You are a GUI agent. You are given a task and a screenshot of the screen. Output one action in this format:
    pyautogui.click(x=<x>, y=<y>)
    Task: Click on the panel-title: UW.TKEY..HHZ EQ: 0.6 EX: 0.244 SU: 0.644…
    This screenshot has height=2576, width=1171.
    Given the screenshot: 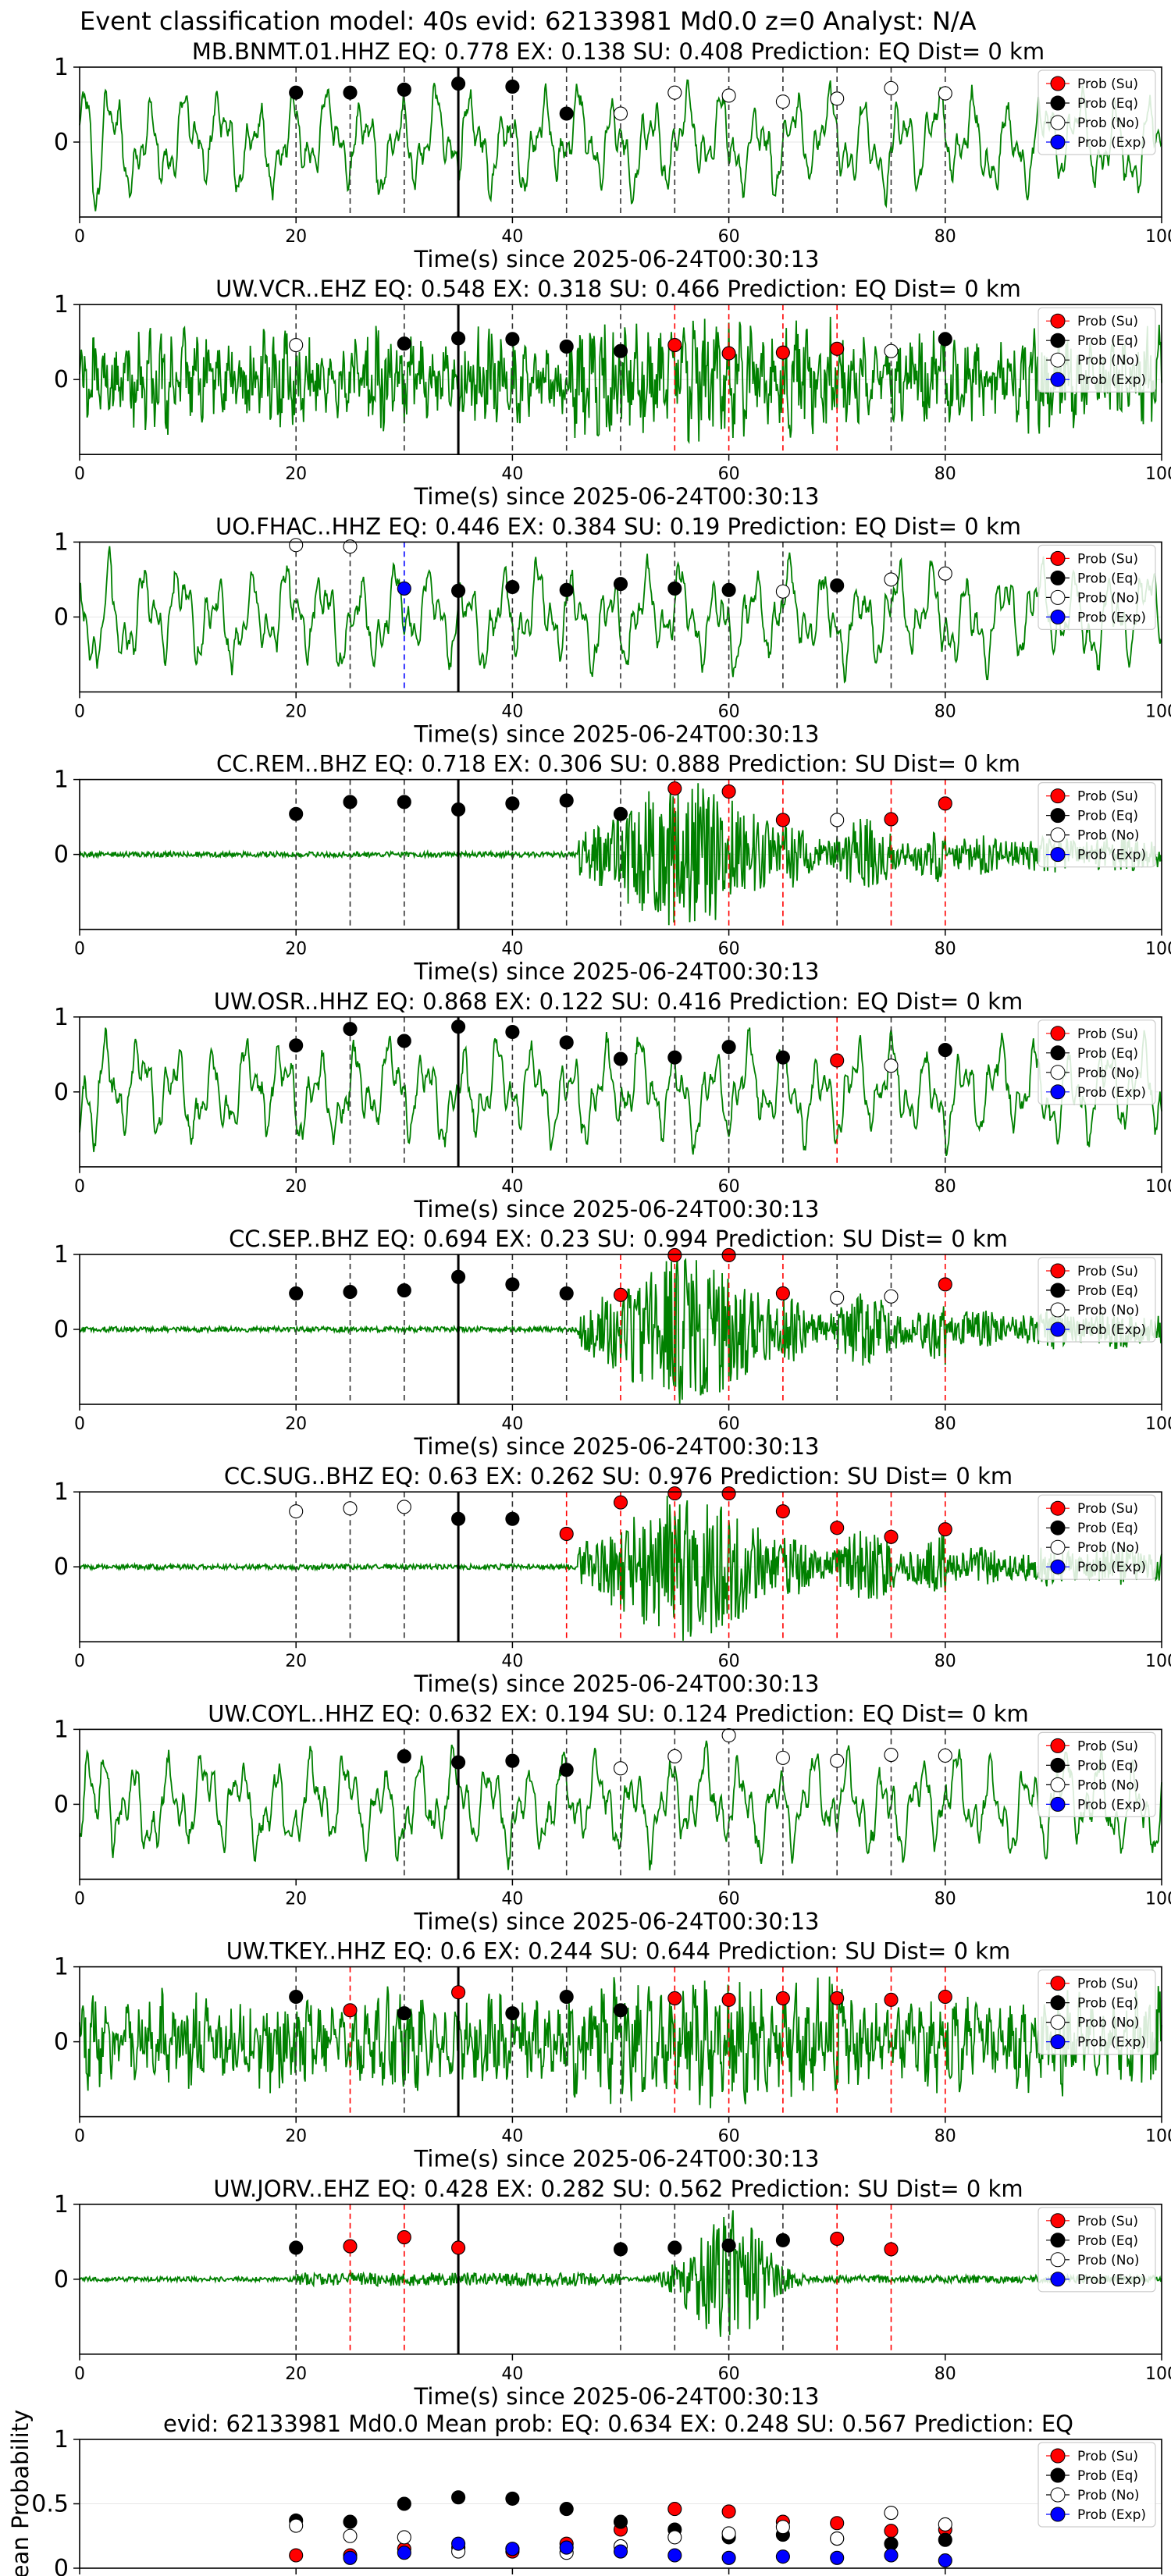 What is the action you would take?
    pyautogui.click(x=618, y=1951)
    